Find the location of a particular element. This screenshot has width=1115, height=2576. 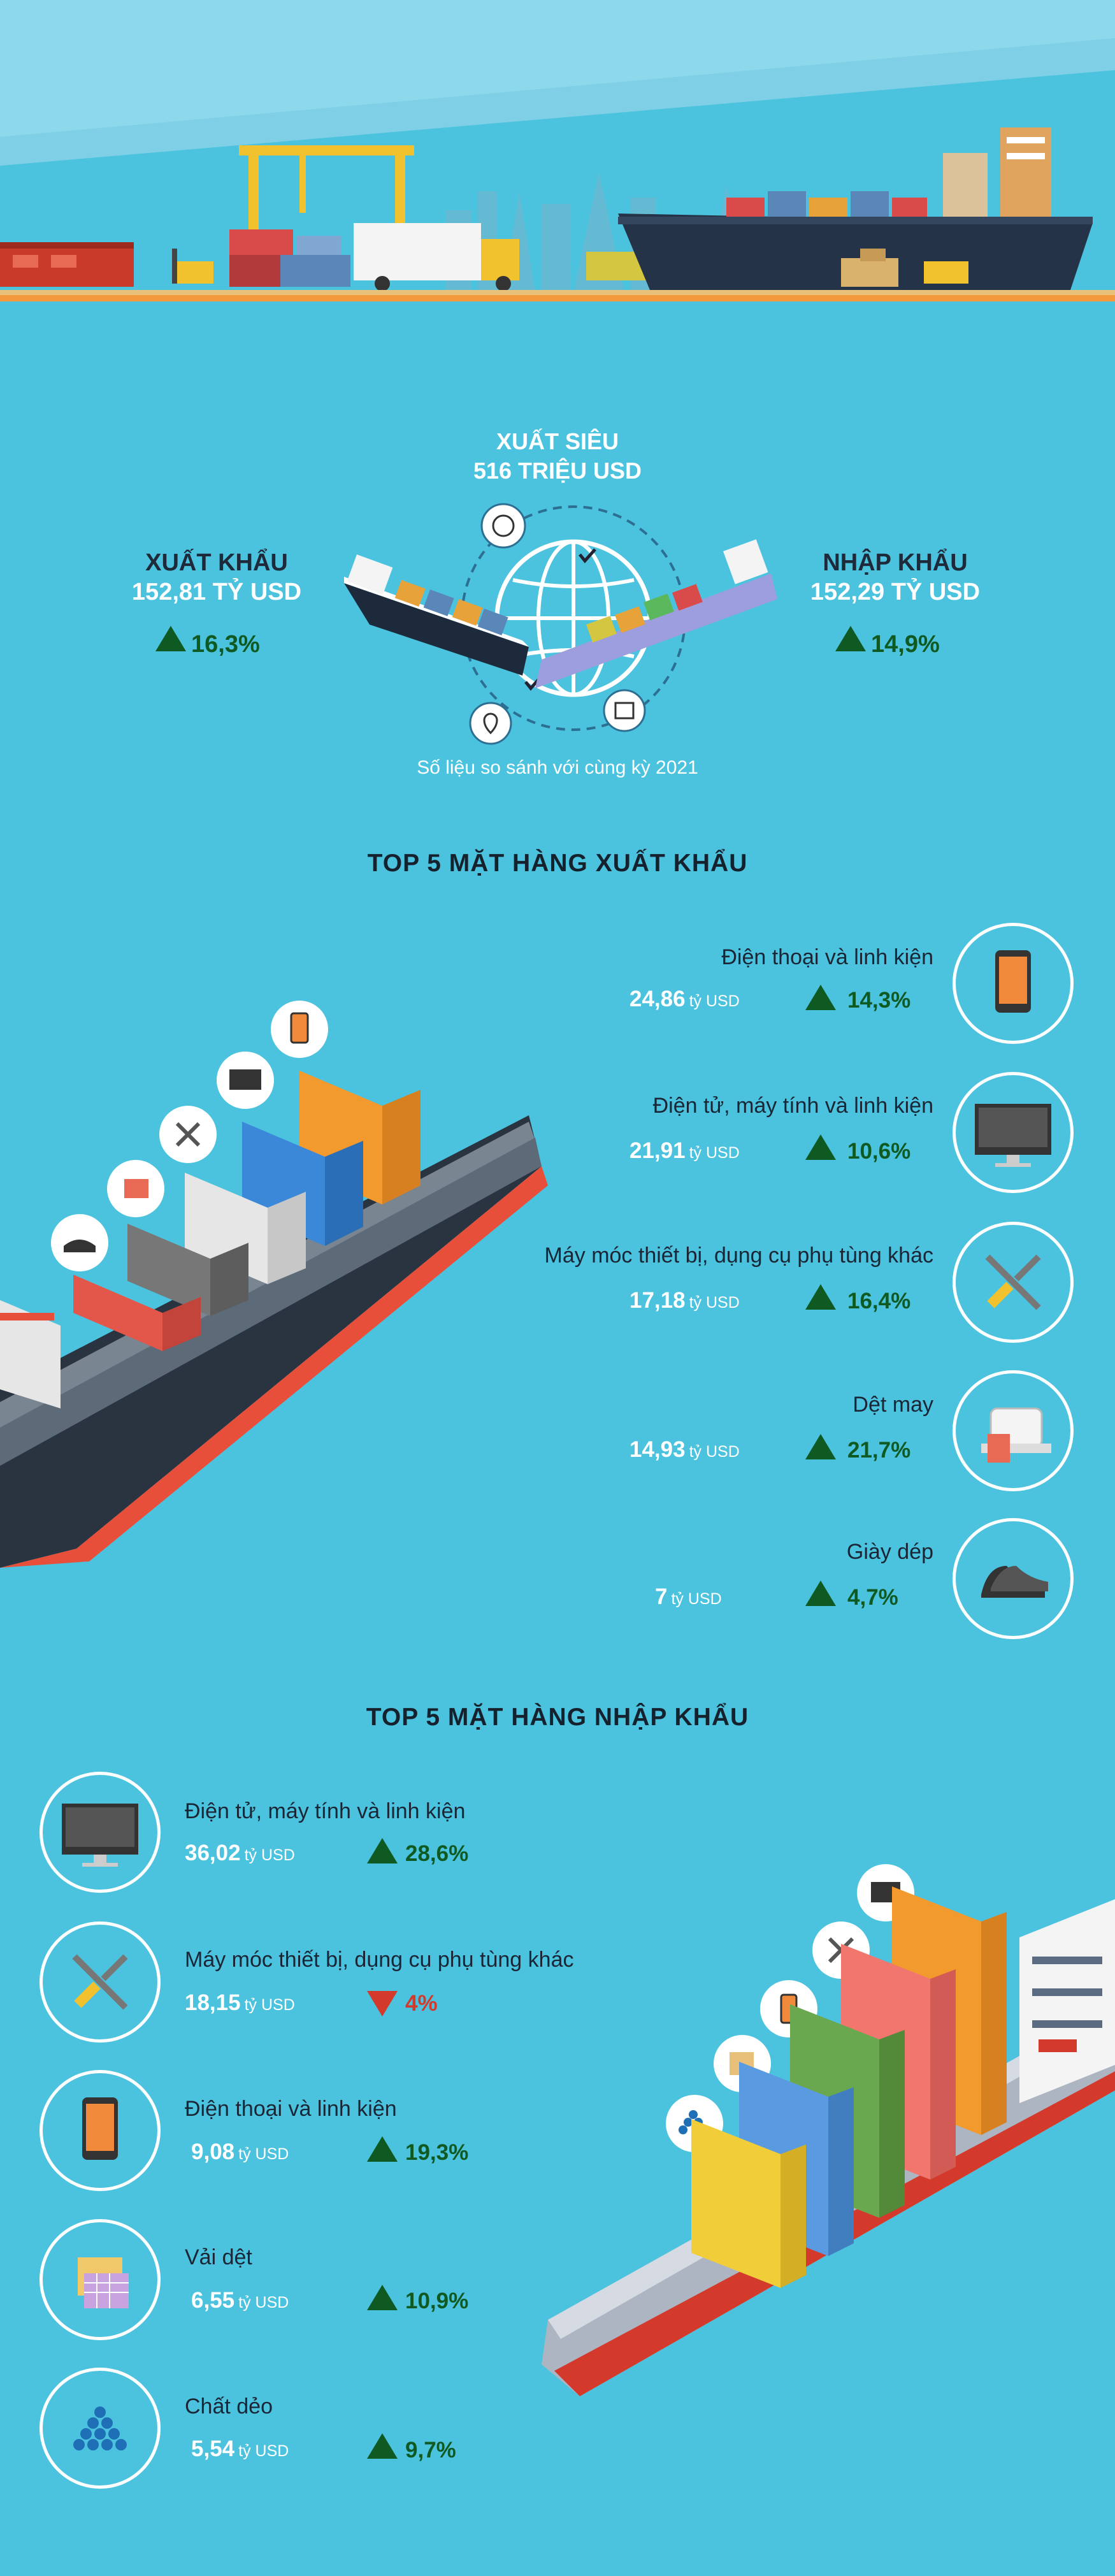

train is located at coordinates (67, 264).